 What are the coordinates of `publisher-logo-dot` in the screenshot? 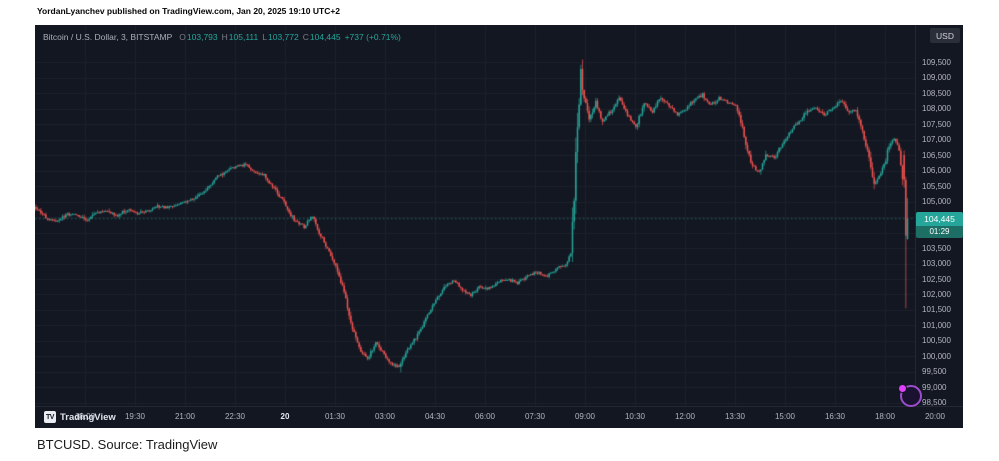 It's located at (902, 388).